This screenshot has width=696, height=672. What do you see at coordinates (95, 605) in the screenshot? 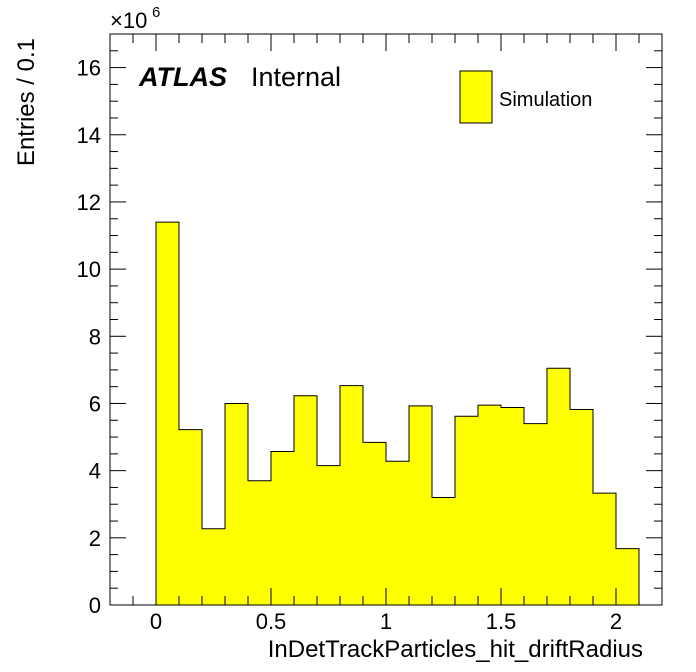
I see `y-tick-label-0: 0` at bounding box center [95, 605].